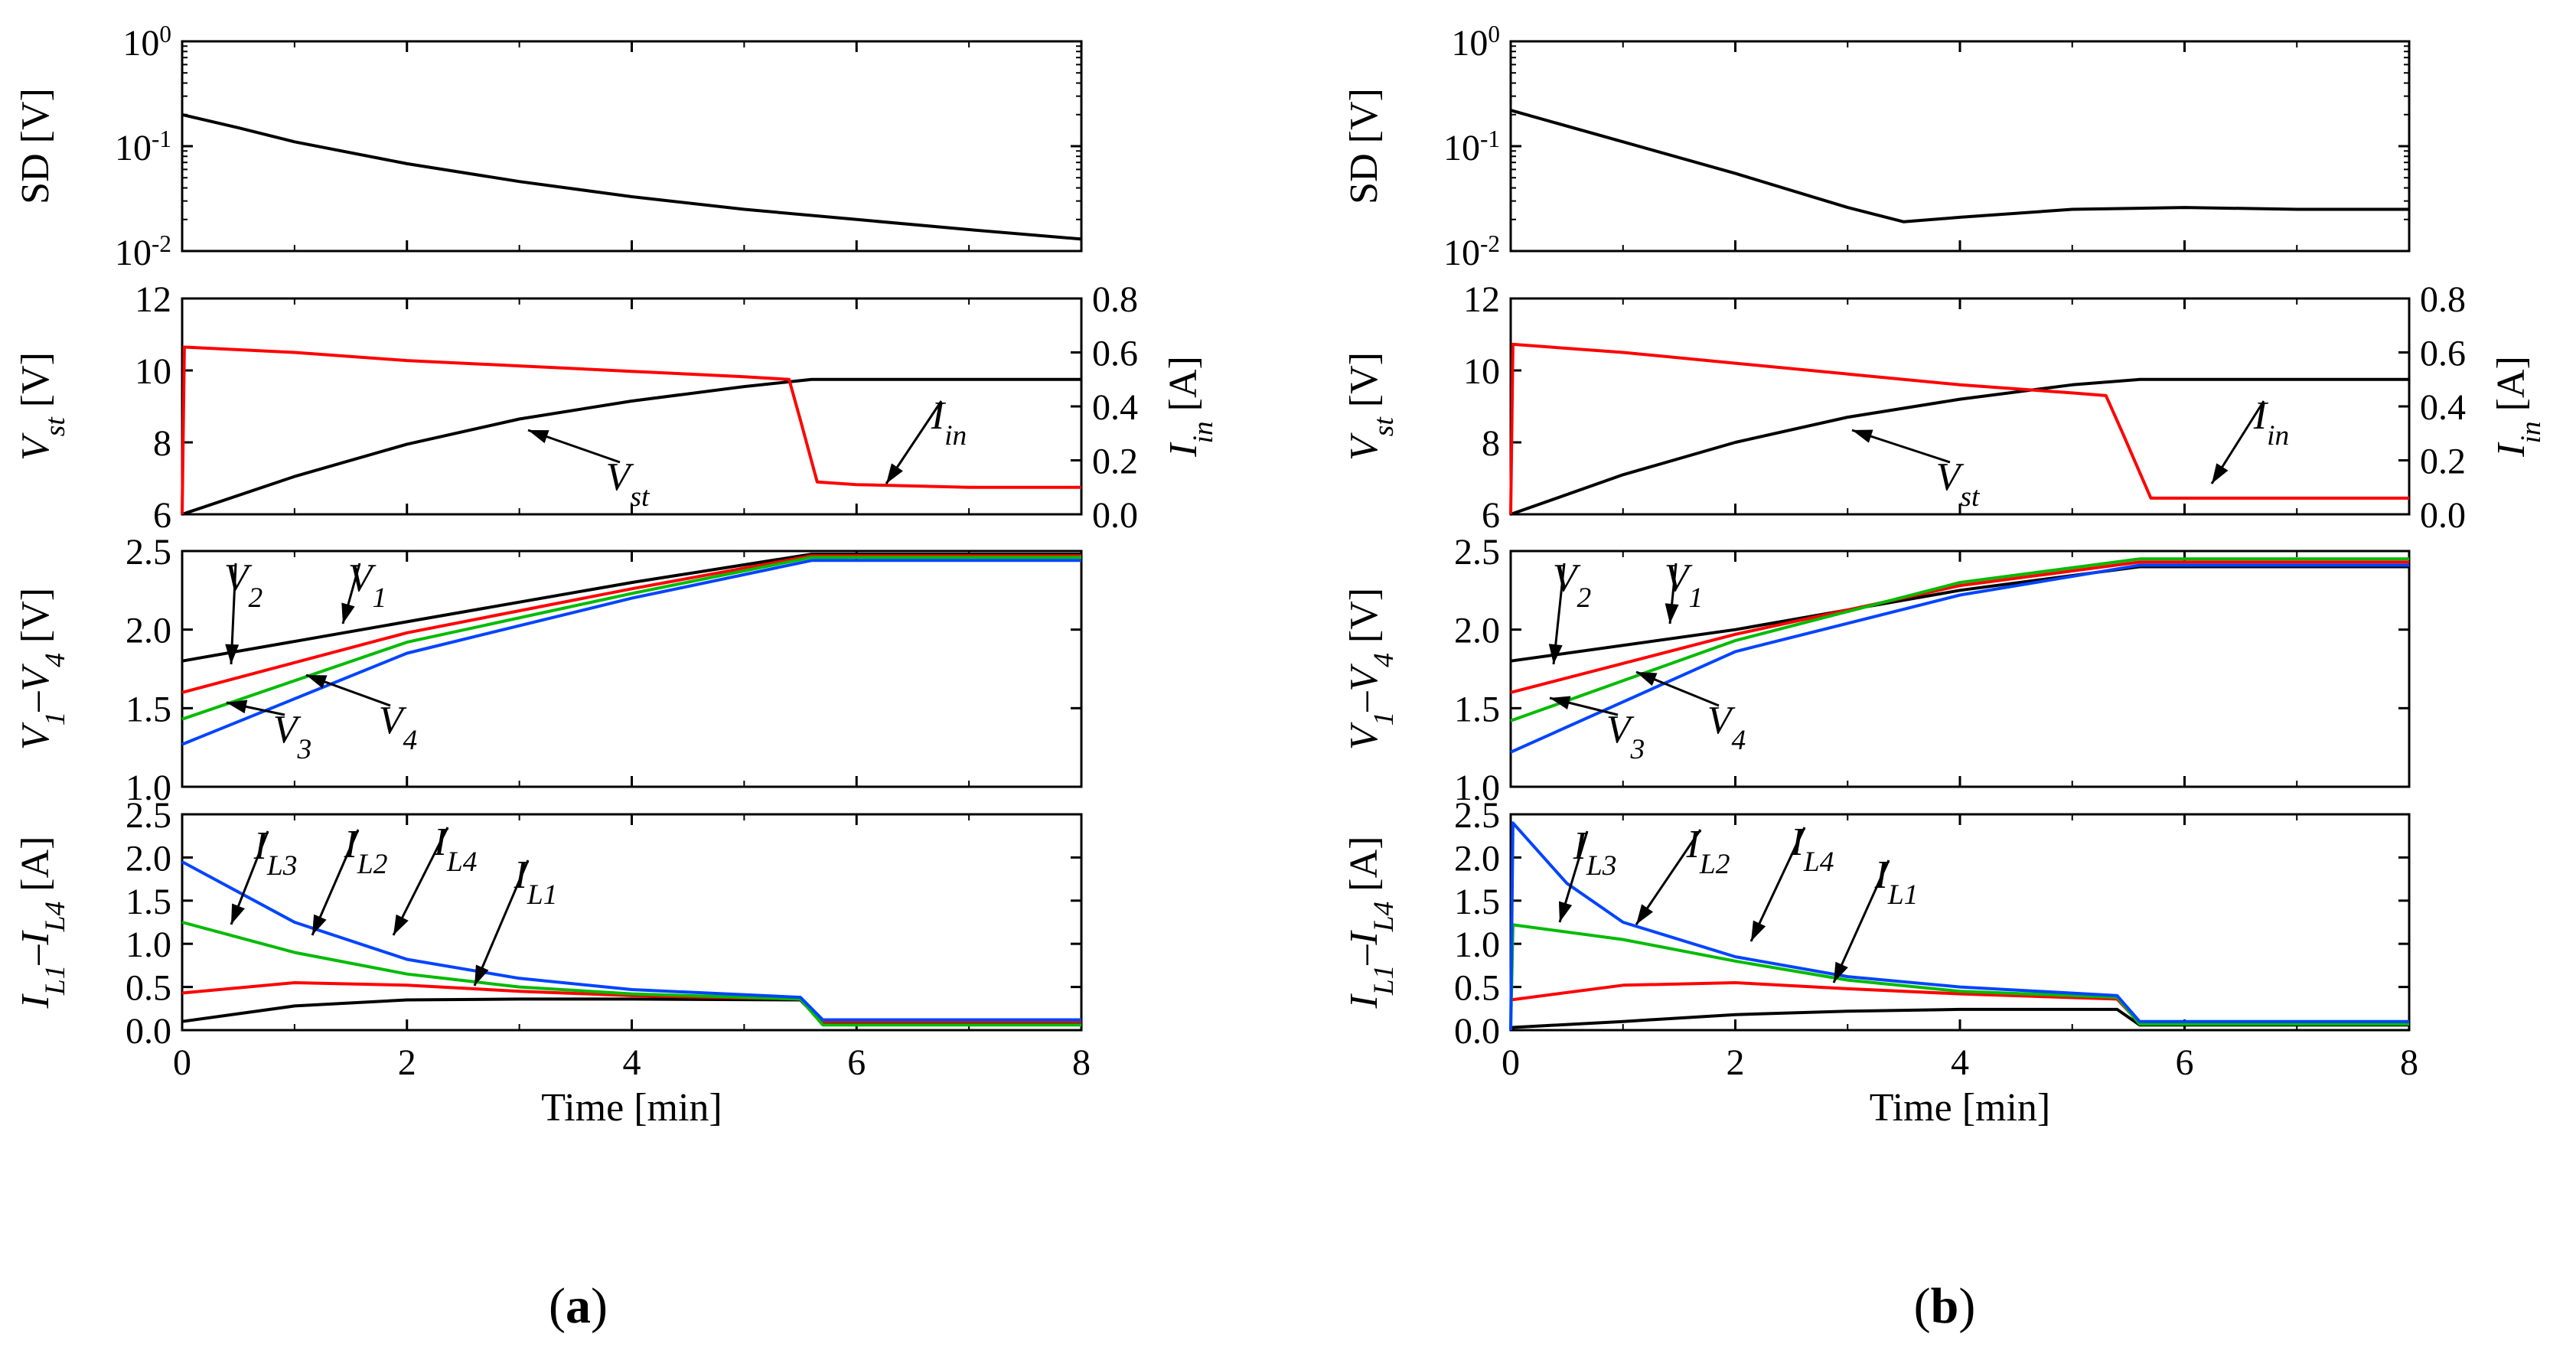 This screenshot has width=2576, height=1360. I want to click on y-tick-label: 8, so click(1491, 443).